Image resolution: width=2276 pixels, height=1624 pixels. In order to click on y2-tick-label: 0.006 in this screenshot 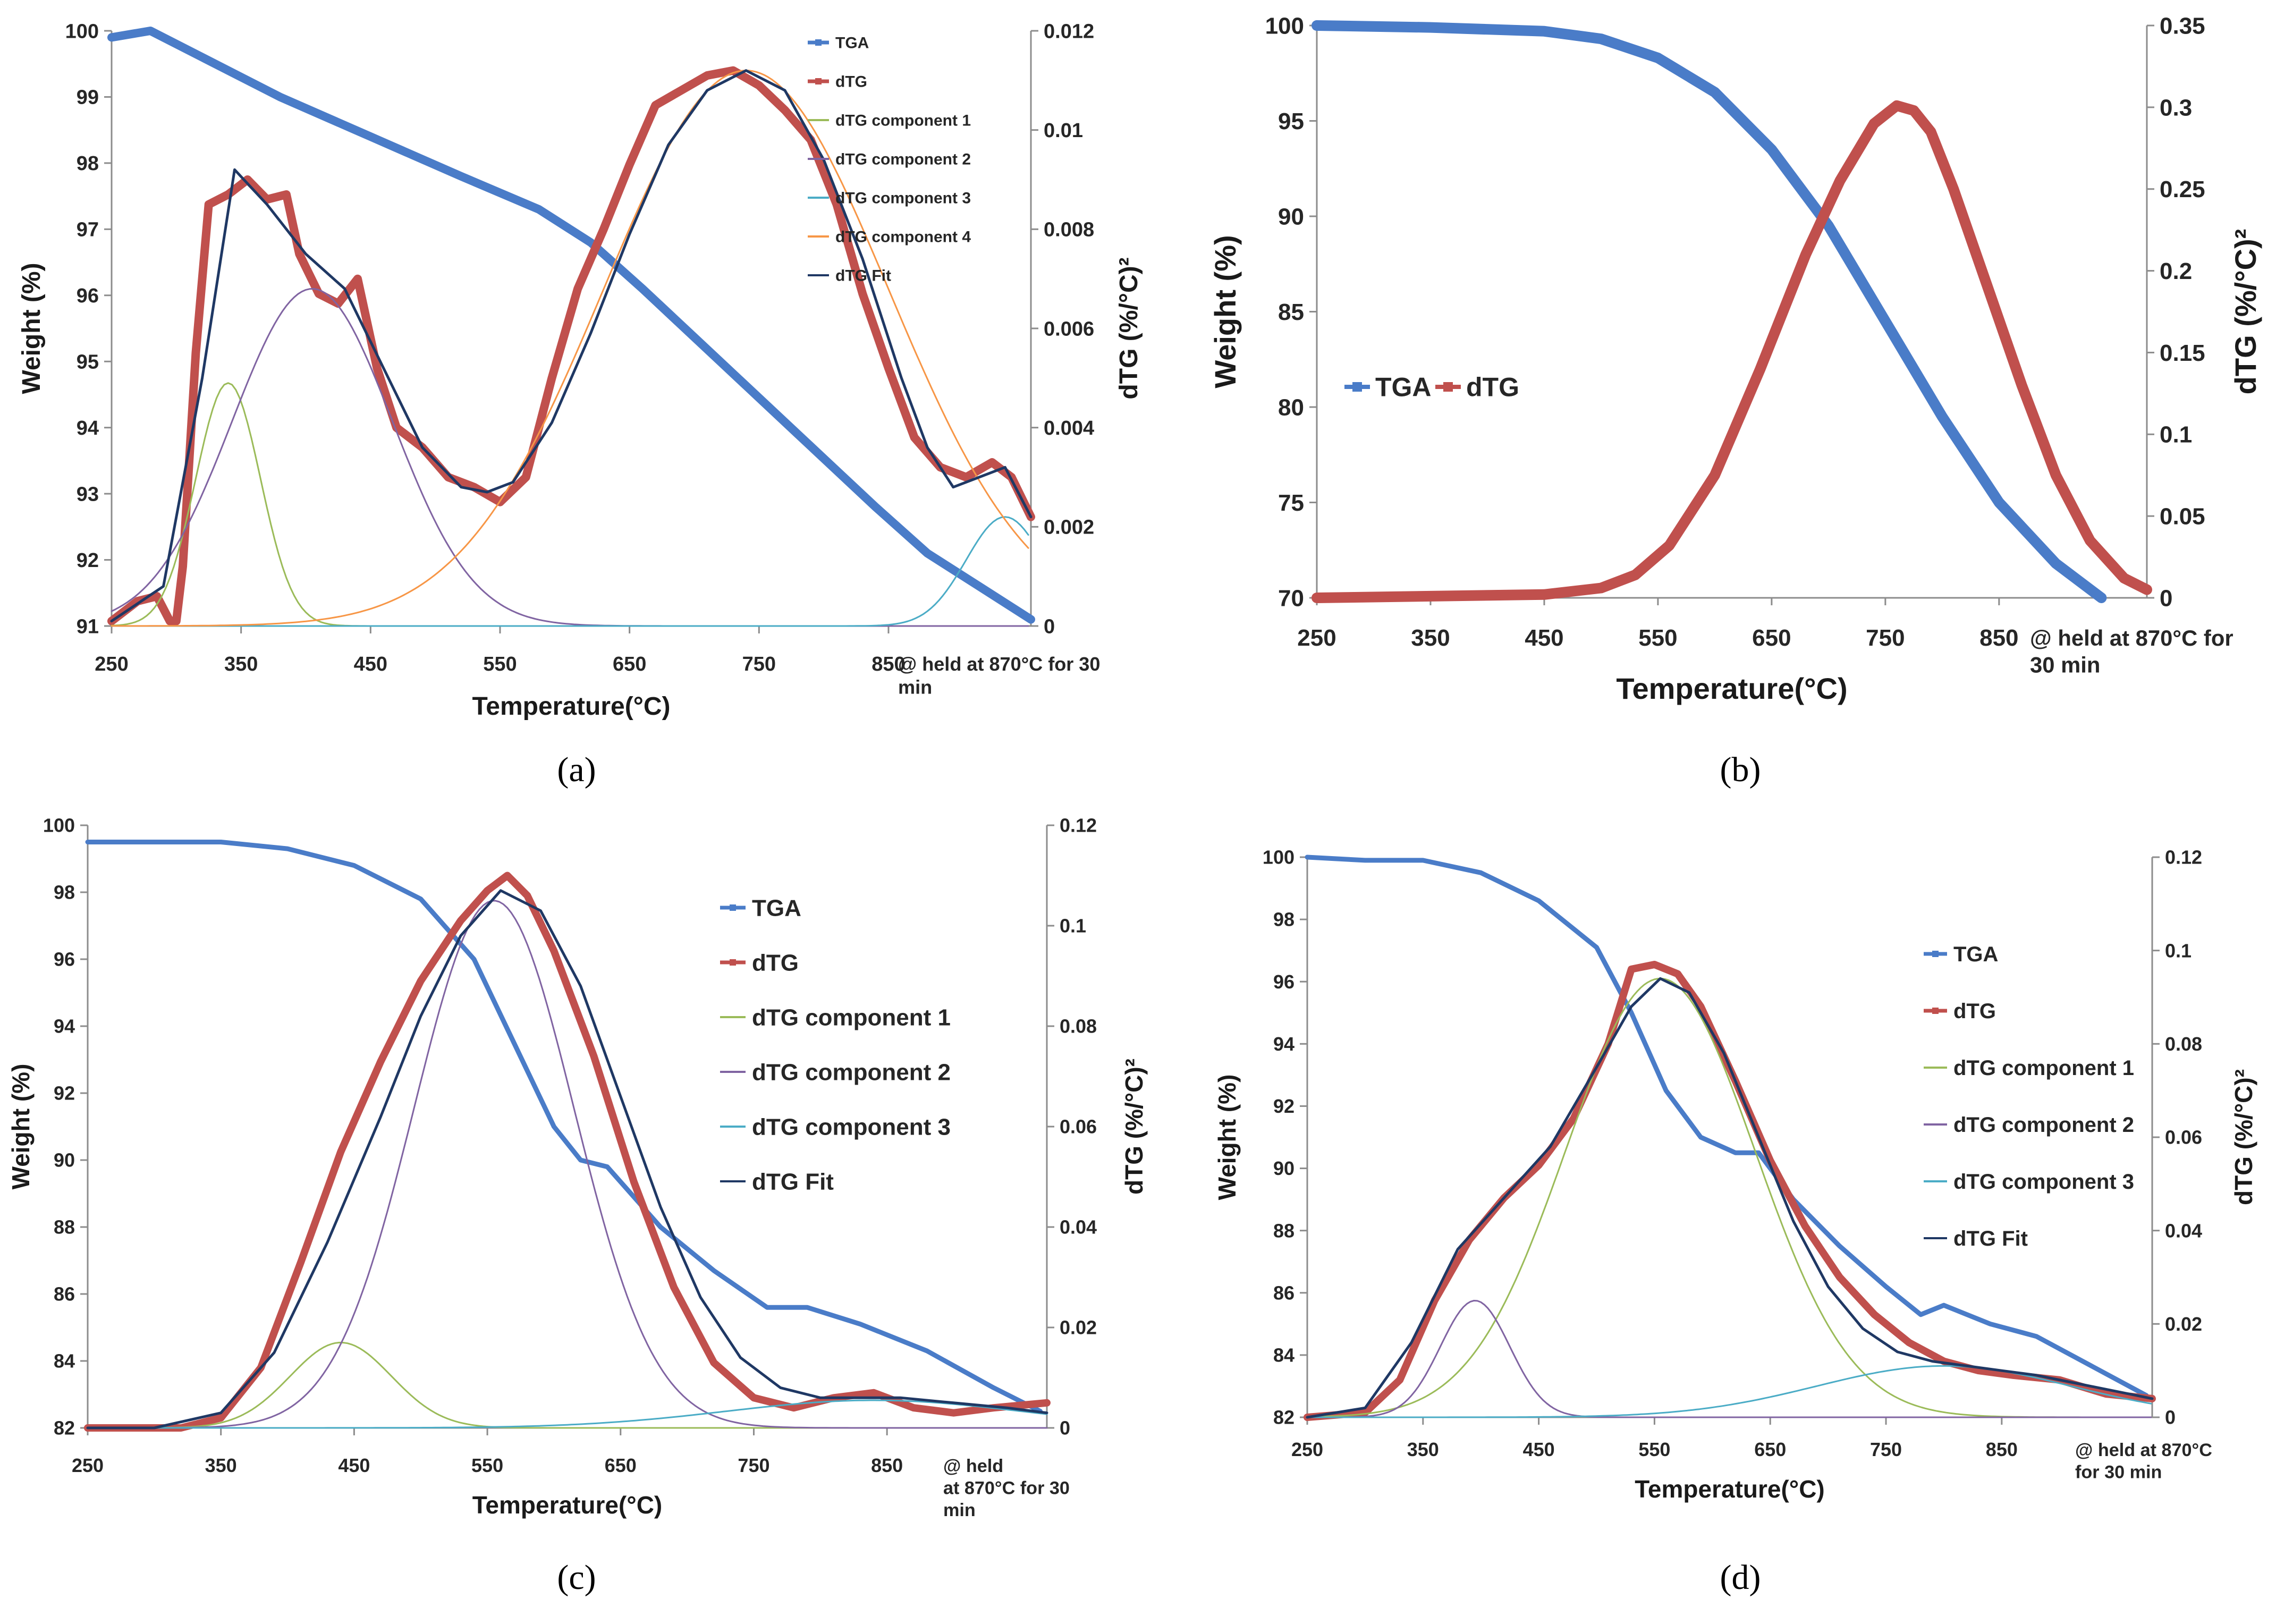, I will do `click(1069, 329)`.